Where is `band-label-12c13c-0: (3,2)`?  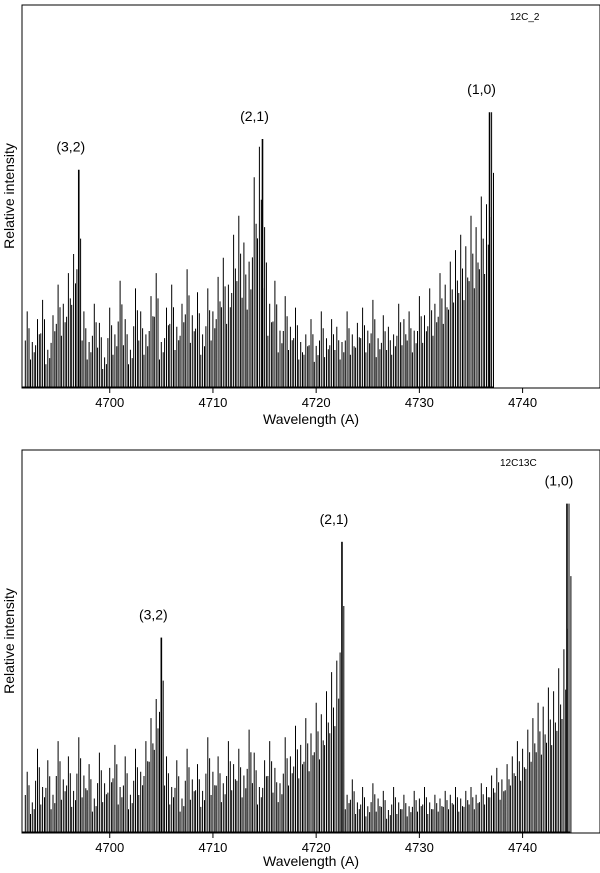
band-label-12c13c-0: (3,2) is located at coordinates (153, 615).